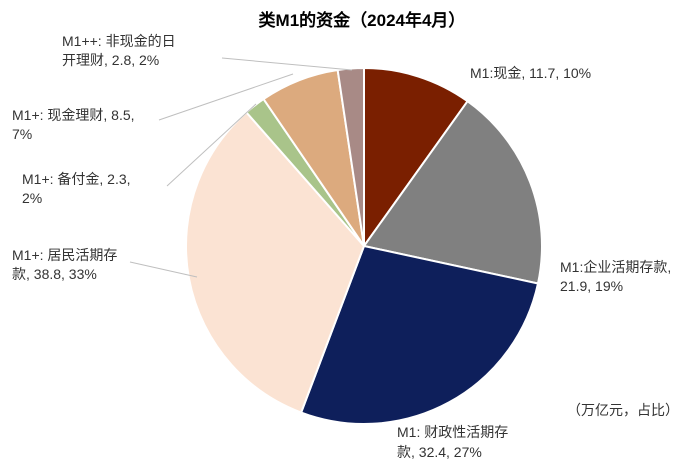  I want to click on slice-label-line: M1++: 非现金的日, so click(119, 41).